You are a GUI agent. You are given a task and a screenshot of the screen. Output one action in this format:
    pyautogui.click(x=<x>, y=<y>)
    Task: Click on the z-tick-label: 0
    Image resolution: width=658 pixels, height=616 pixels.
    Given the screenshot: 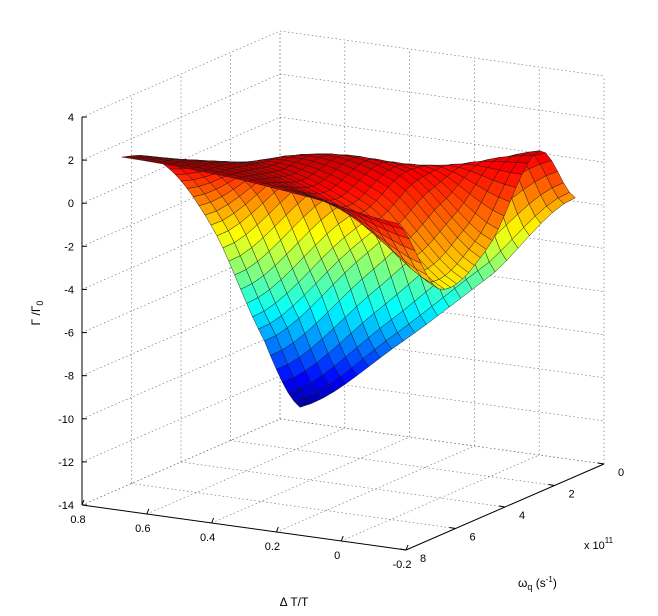 What is the action you would take?
    pyautogui.click(x=71, y=204)
    